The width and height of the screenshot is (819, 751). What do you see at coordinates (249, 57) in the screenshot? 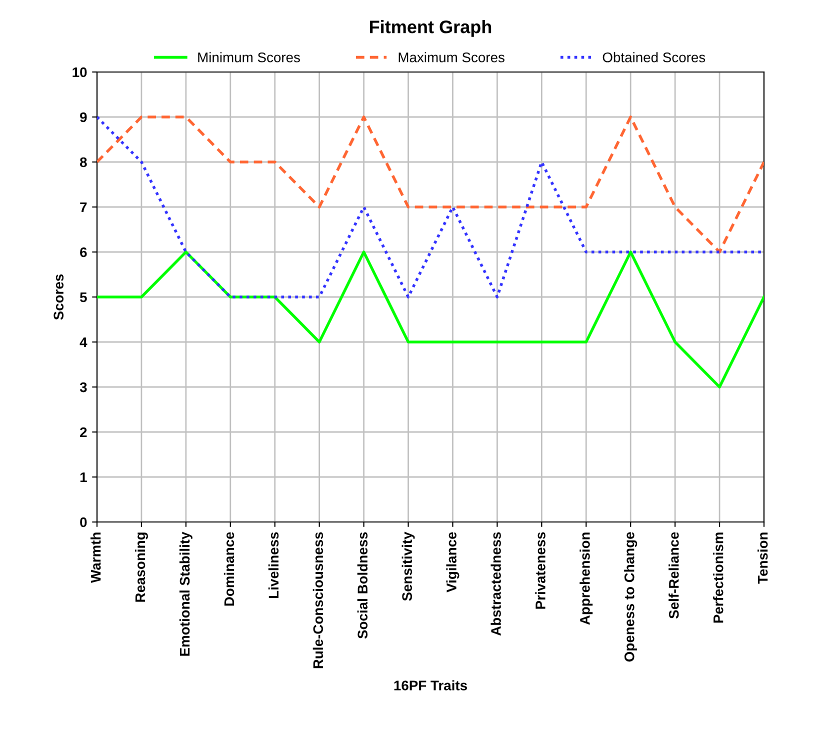
I see `legend-label: Minimum Scores` at bounding box center [249, 57].